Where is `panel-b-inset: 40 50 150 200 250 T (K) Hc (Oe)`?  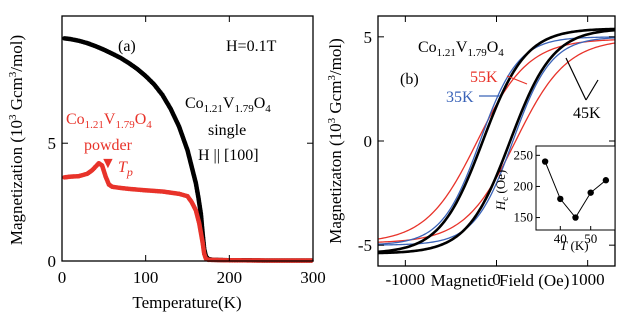 panel-b-inset: 40 50 150 200 250 T (K) Hc (Oe) is located at coordinates (554, 199).